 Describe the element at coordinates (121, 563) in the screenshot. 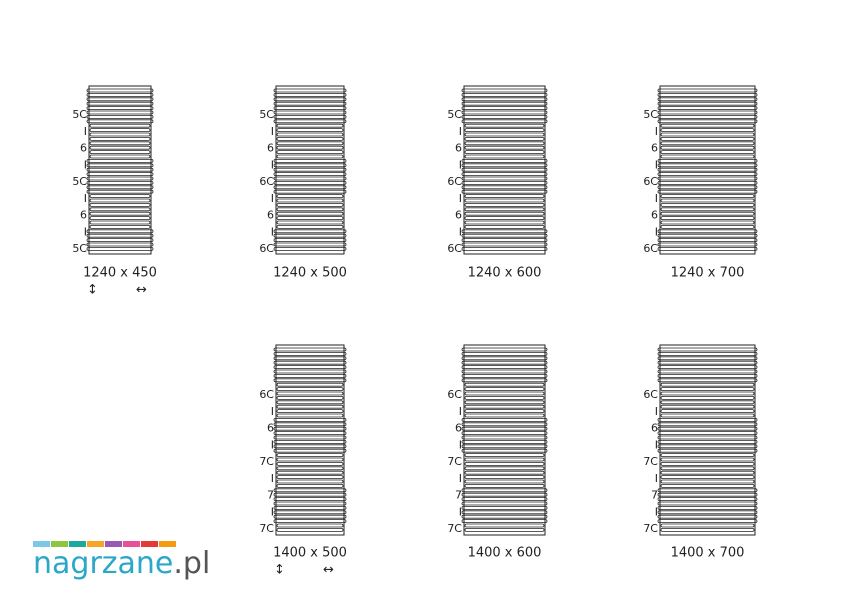

I see `logo-text: nagrzane.pl` at that location.